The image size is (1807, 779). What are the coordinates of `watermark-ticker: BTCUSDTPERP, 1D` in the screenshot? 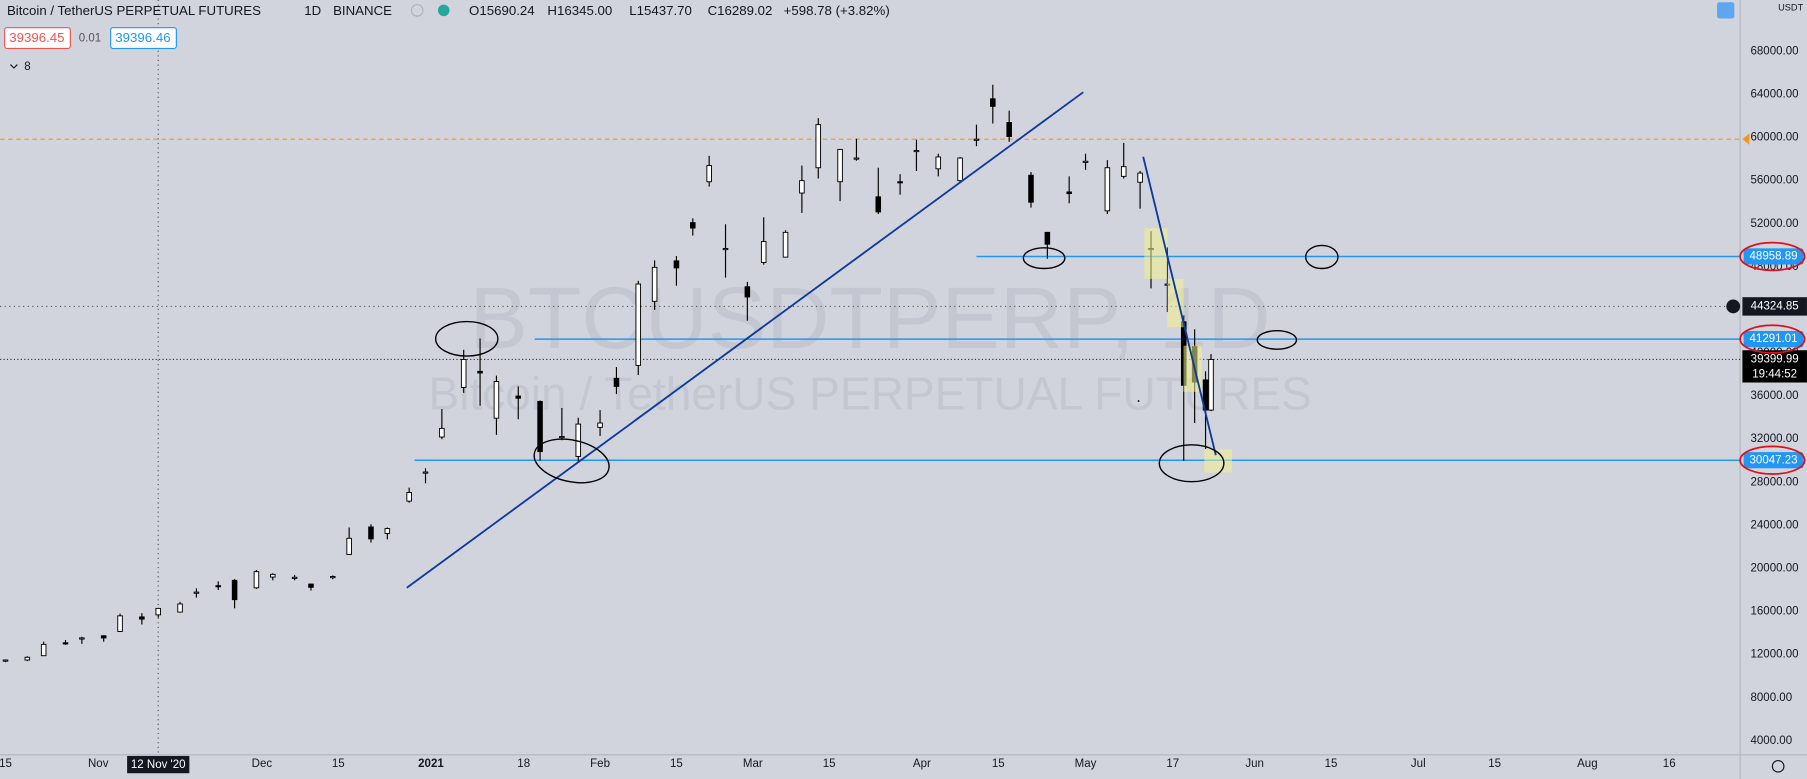 It's located at (869, 318).